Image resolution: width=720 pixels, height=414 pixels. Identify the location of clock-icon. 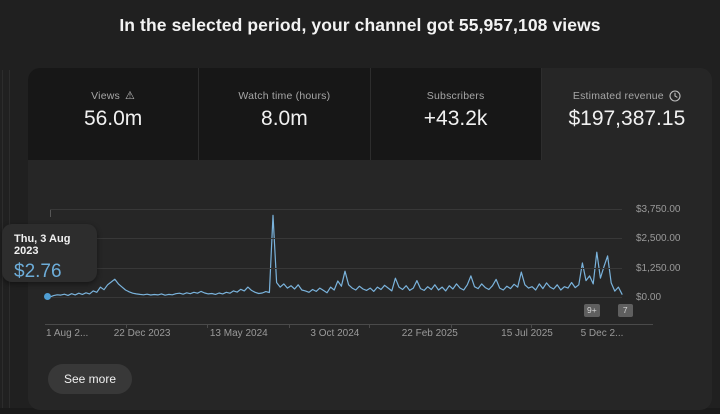
(675, 96).